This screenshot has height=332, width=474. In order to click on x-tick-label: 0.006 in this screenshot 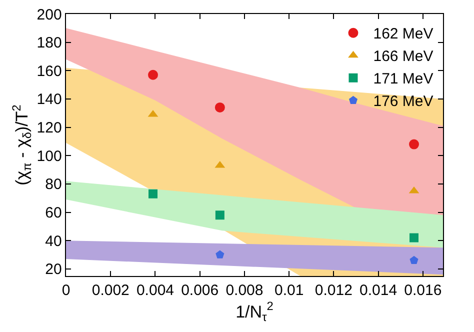, I will do `click(200, 291)`.